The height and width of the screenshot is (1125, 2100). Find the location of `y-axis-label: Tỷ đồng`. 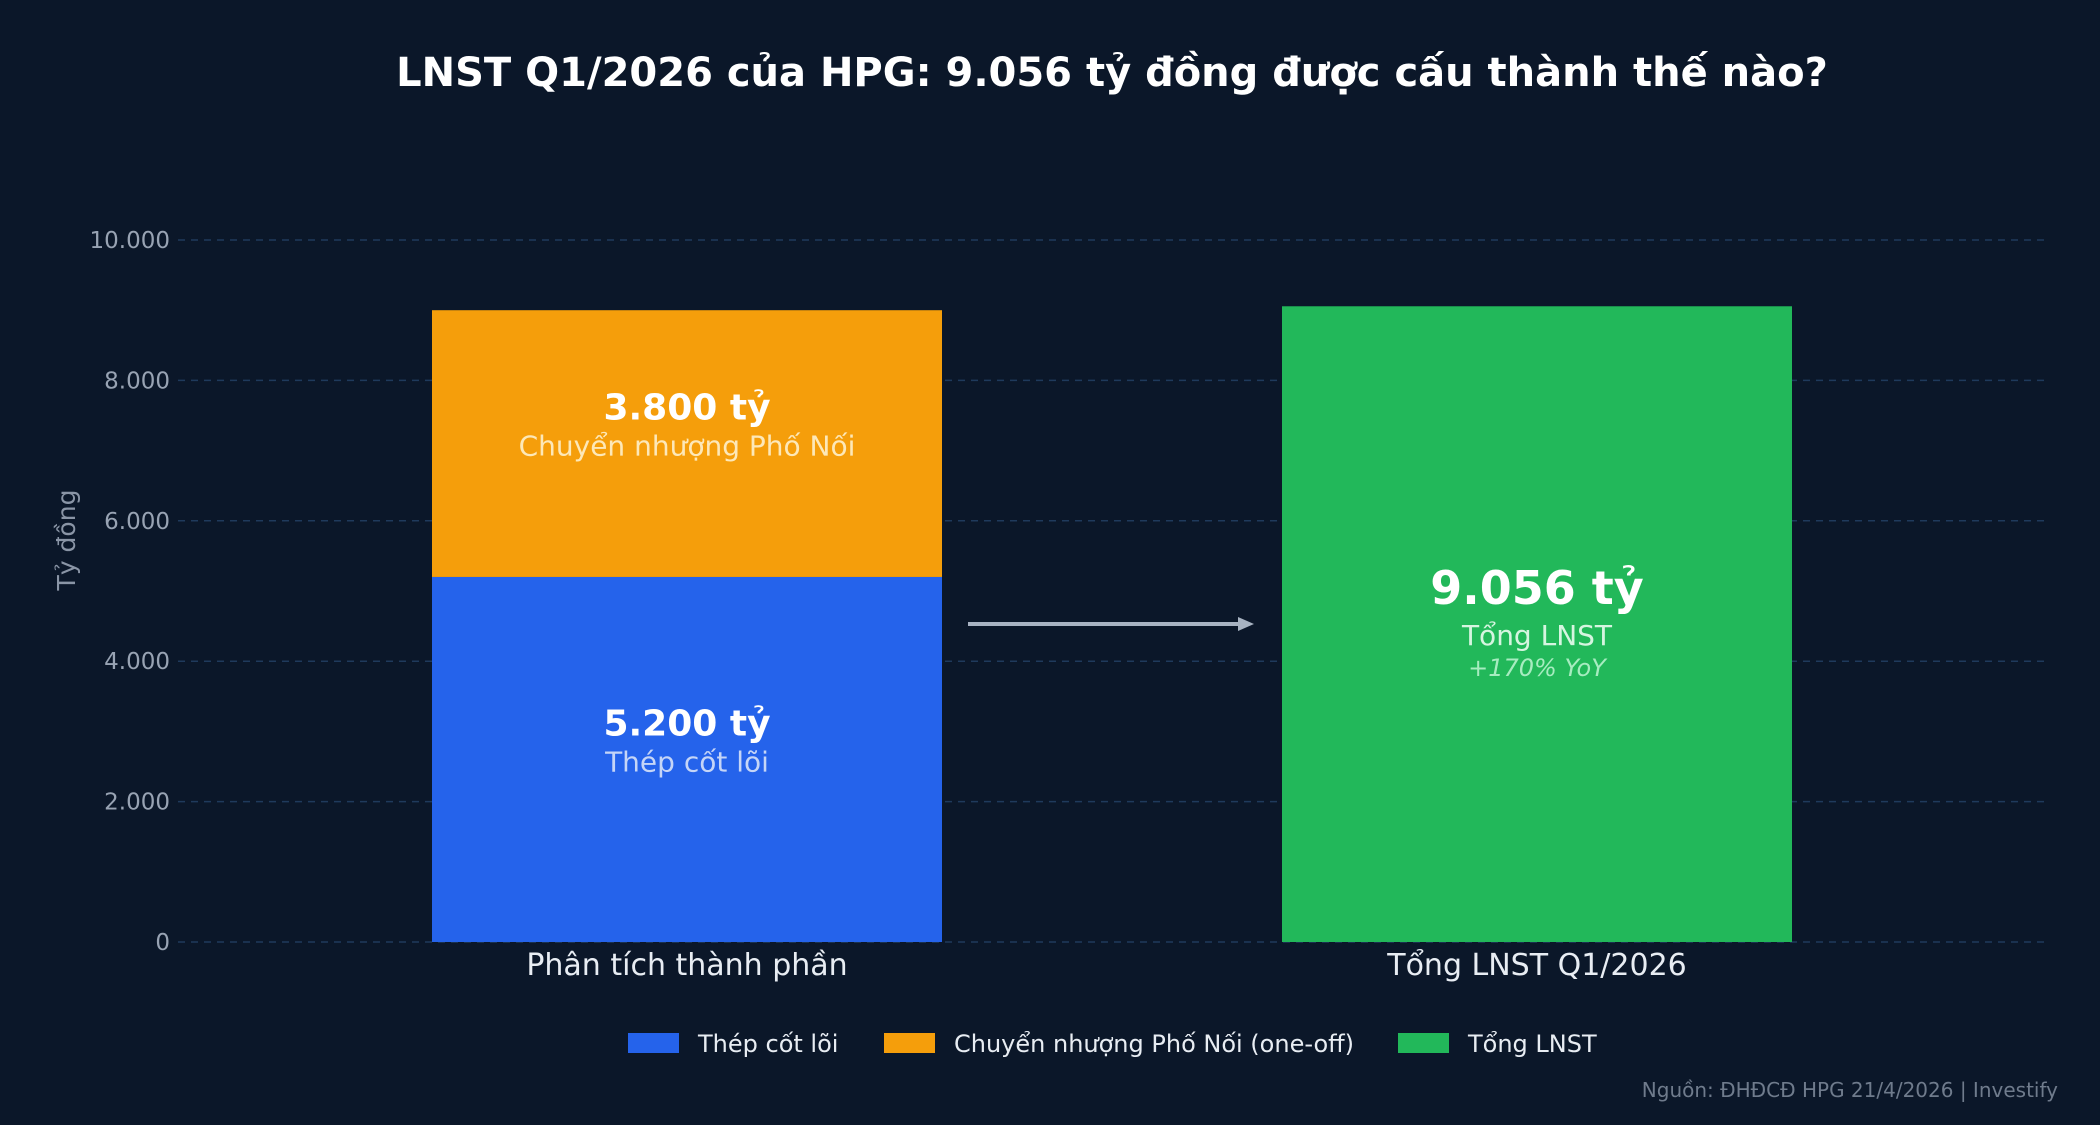

y-axis-label: Tỷ đồng is located at coordinates (66, 541).